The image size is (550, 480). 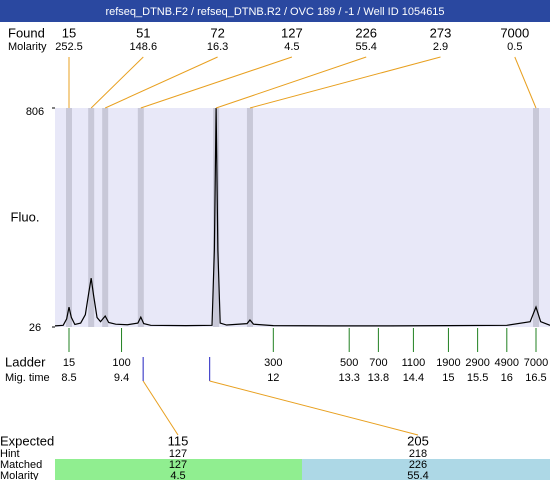 I want to click on ladder-size: 1900, so click(x=448, y=363).